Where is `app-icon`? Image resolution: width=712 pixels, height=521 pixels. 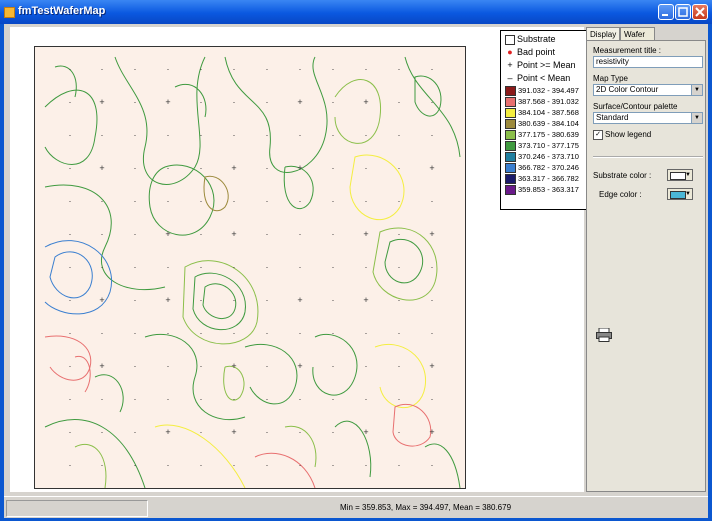
app-icon is located at coordinates (9, 12).